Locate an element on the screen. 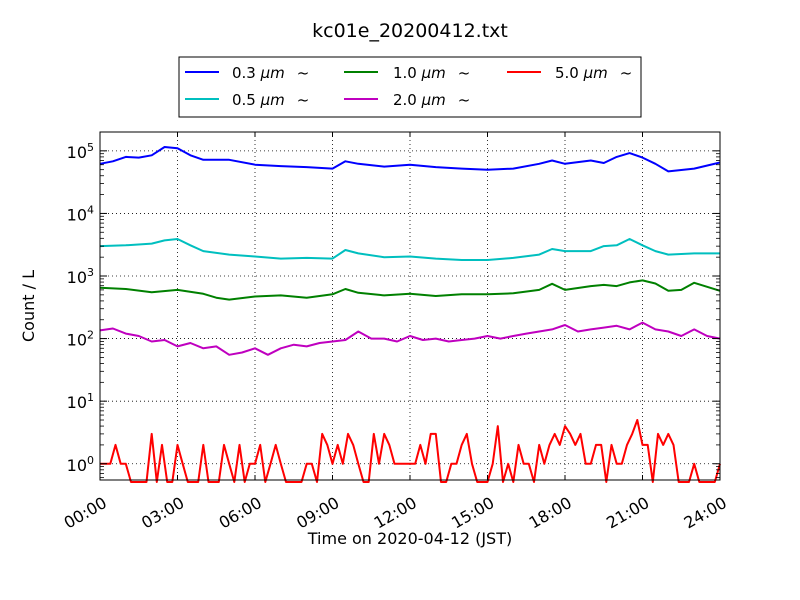 This screenshot has height=600, width=800. legend-size: 2.0 is located at coordinates (405, 100).